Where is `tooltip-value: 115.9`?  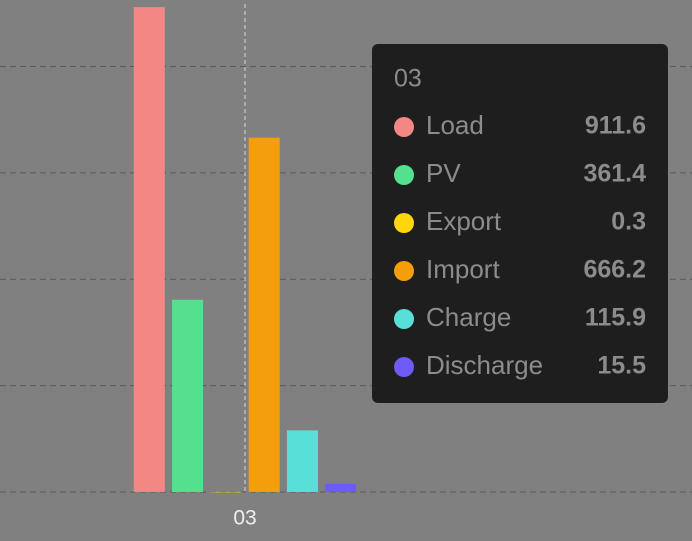 tooltip-value: 115.9 is located at coordinates (615, 318).